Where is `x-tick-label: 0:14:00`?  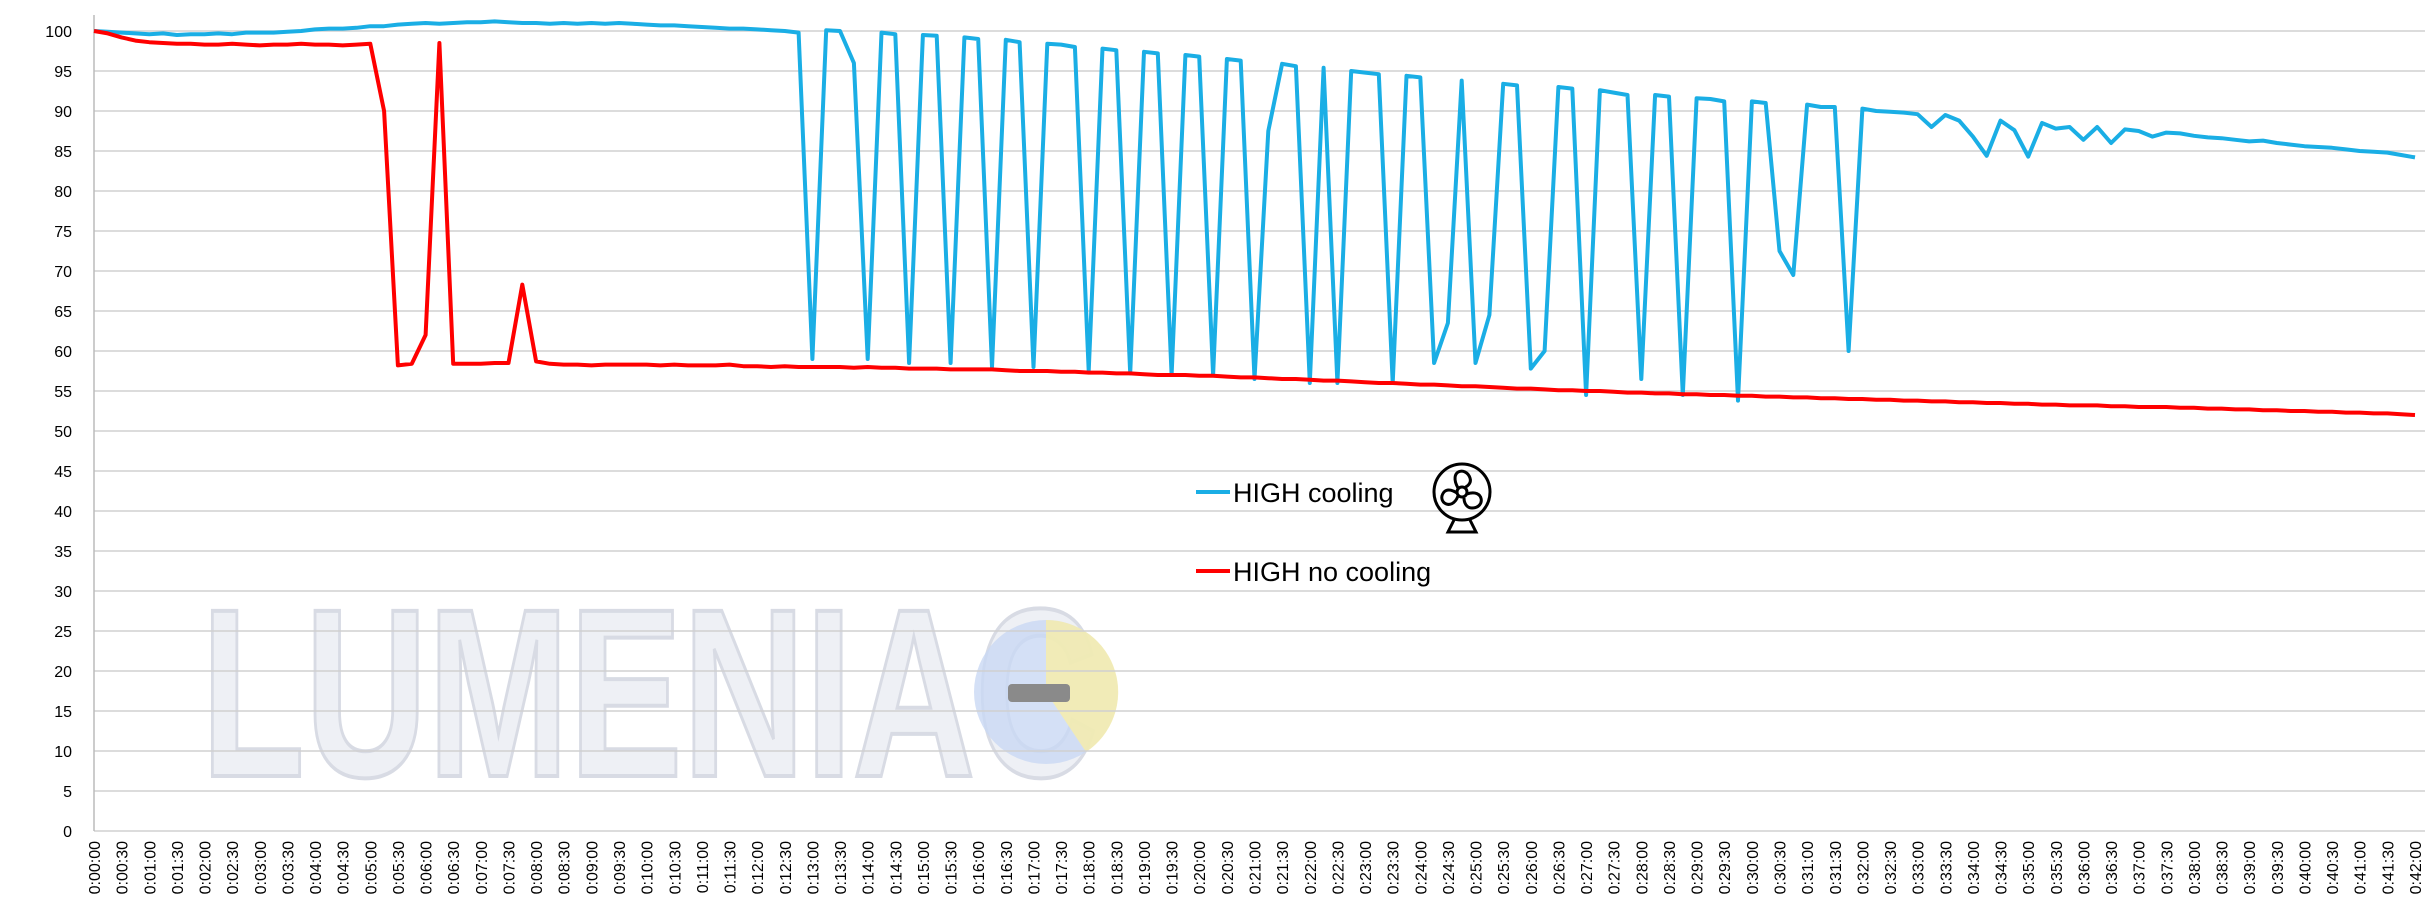
x-tick-label: 0:14:00 is located at coordinates (869, 867).